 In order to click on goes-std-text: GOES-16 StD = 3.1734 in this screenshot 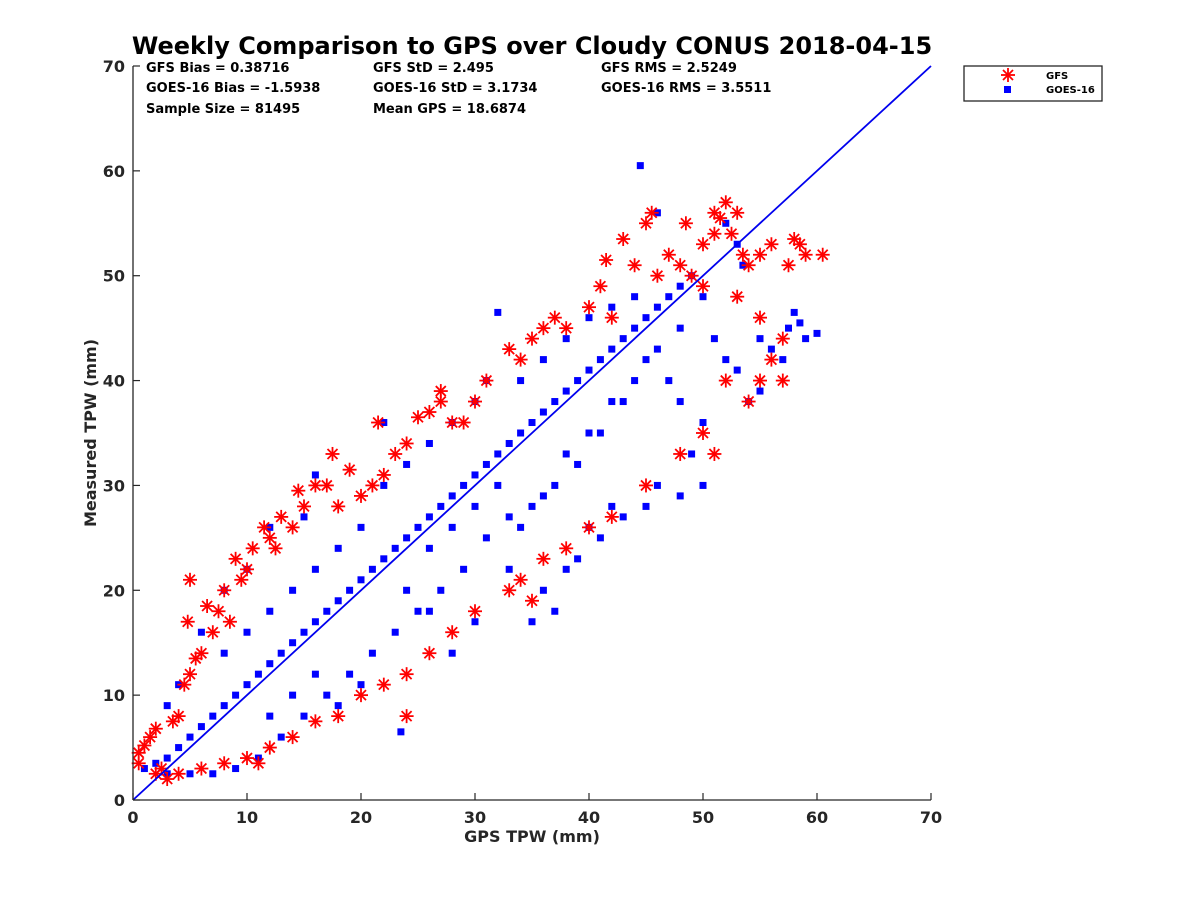, I will do `click(455, 88)`.